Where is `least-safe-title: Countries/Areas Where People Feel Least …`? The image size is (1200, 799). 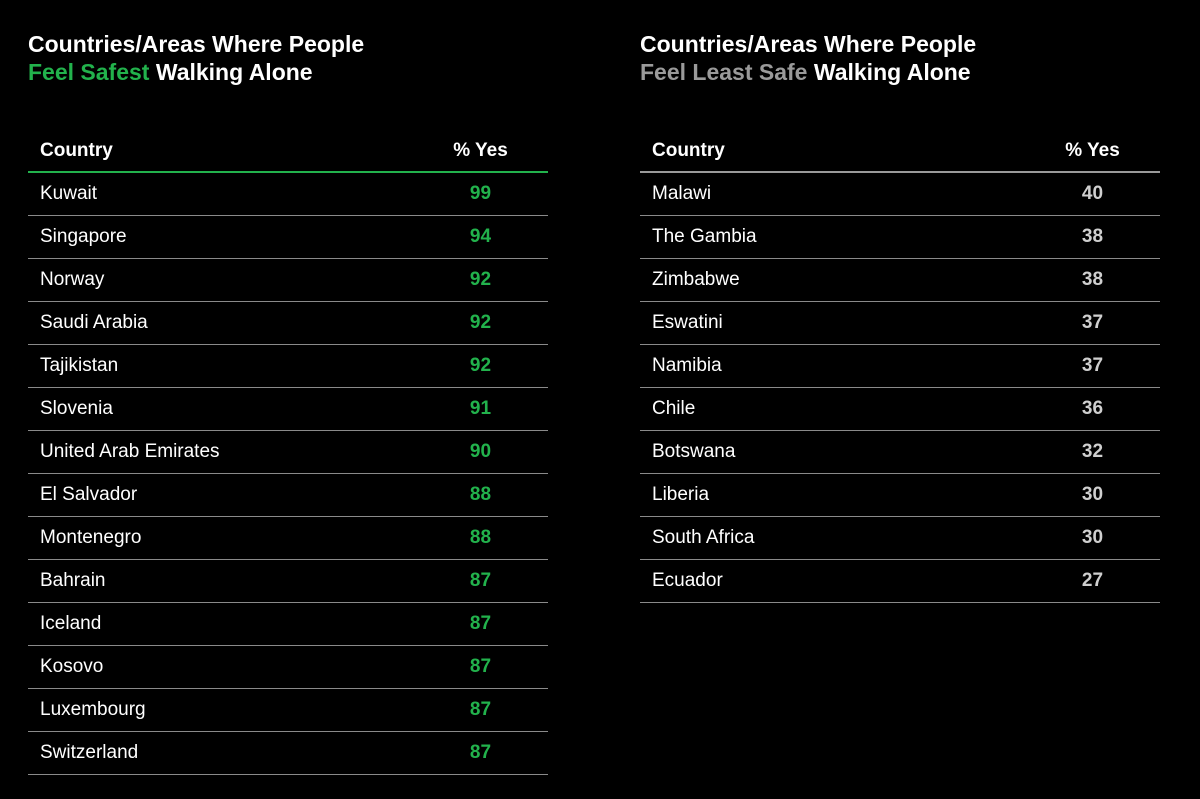 least-safe-title: Countries/Areas Where People Feel Least … is located at coordinates (910, 58).